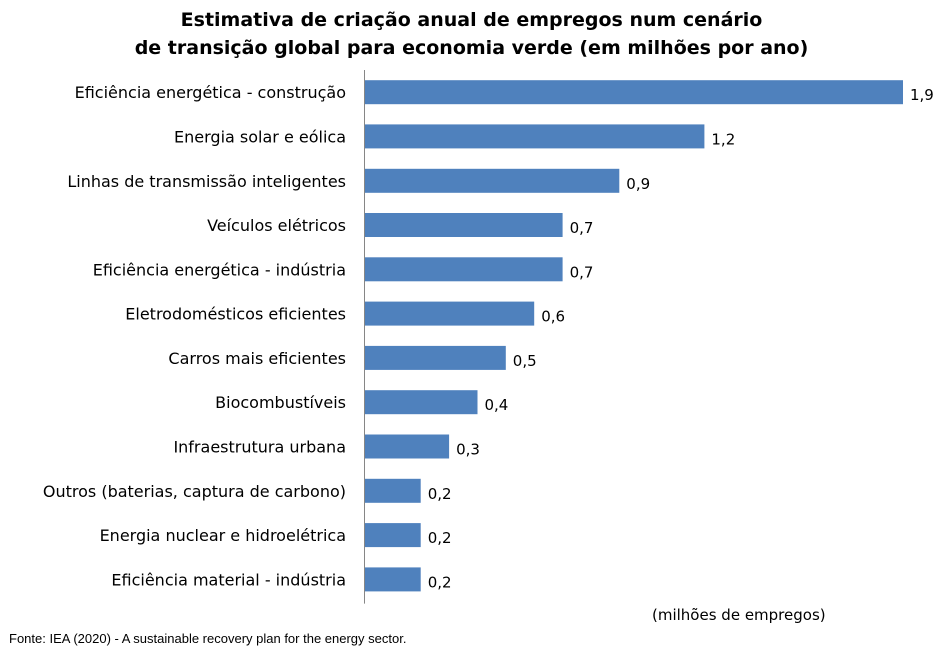  Describe the element at coordinates (228, 579) in the screenshot. I see `category-label-12: Eficiência material - indústria` at that location.